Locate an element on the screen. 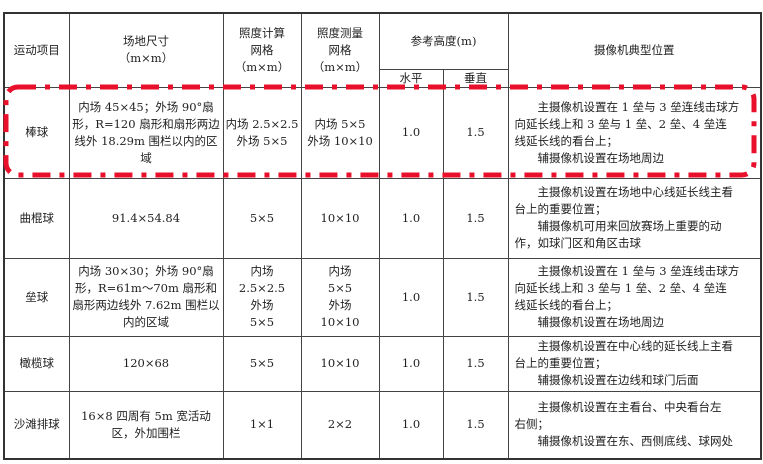 This screenshot has height=464, width=763. field-size-cell: 91.4×54.84 is located at coordinates (146, 218).